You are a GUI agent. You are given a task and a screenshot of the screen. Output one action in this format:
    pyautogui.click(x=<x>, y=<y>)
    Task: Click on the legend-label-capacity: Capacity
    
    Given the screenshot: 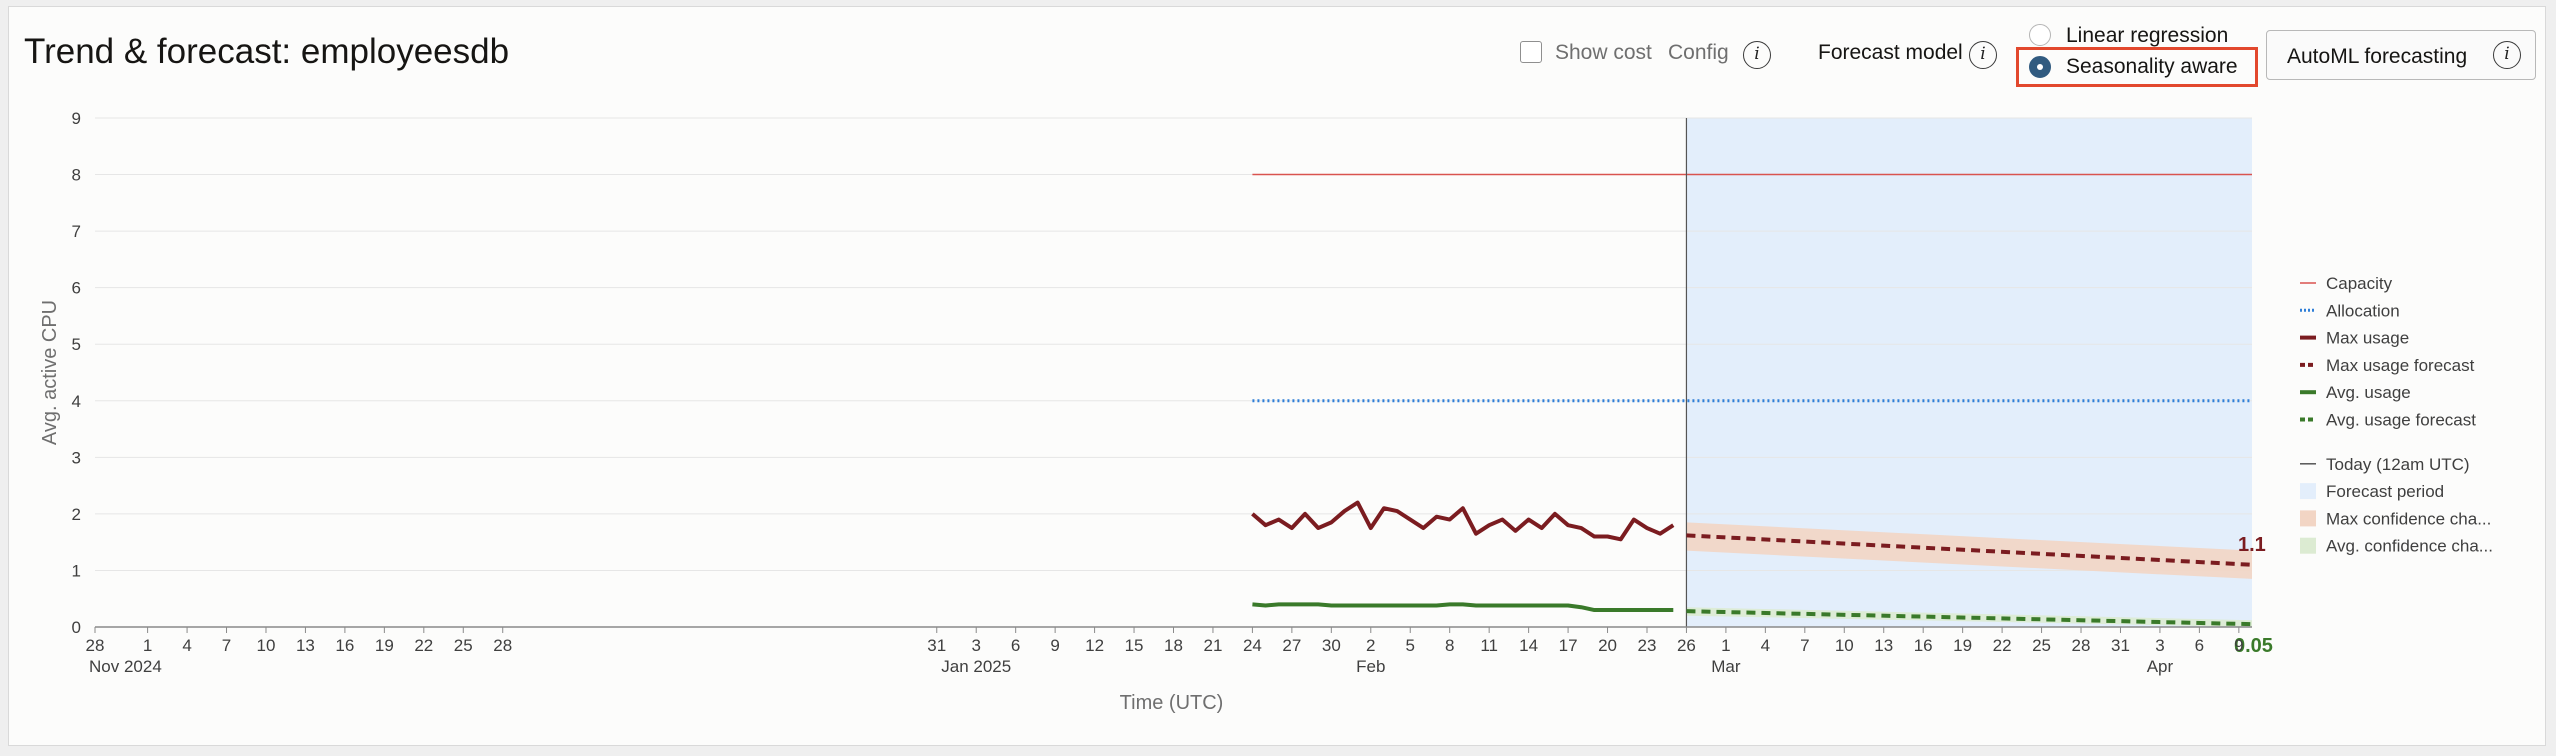 What is the action you would take?
    pyautogui.click(x=2359, y=283)
    